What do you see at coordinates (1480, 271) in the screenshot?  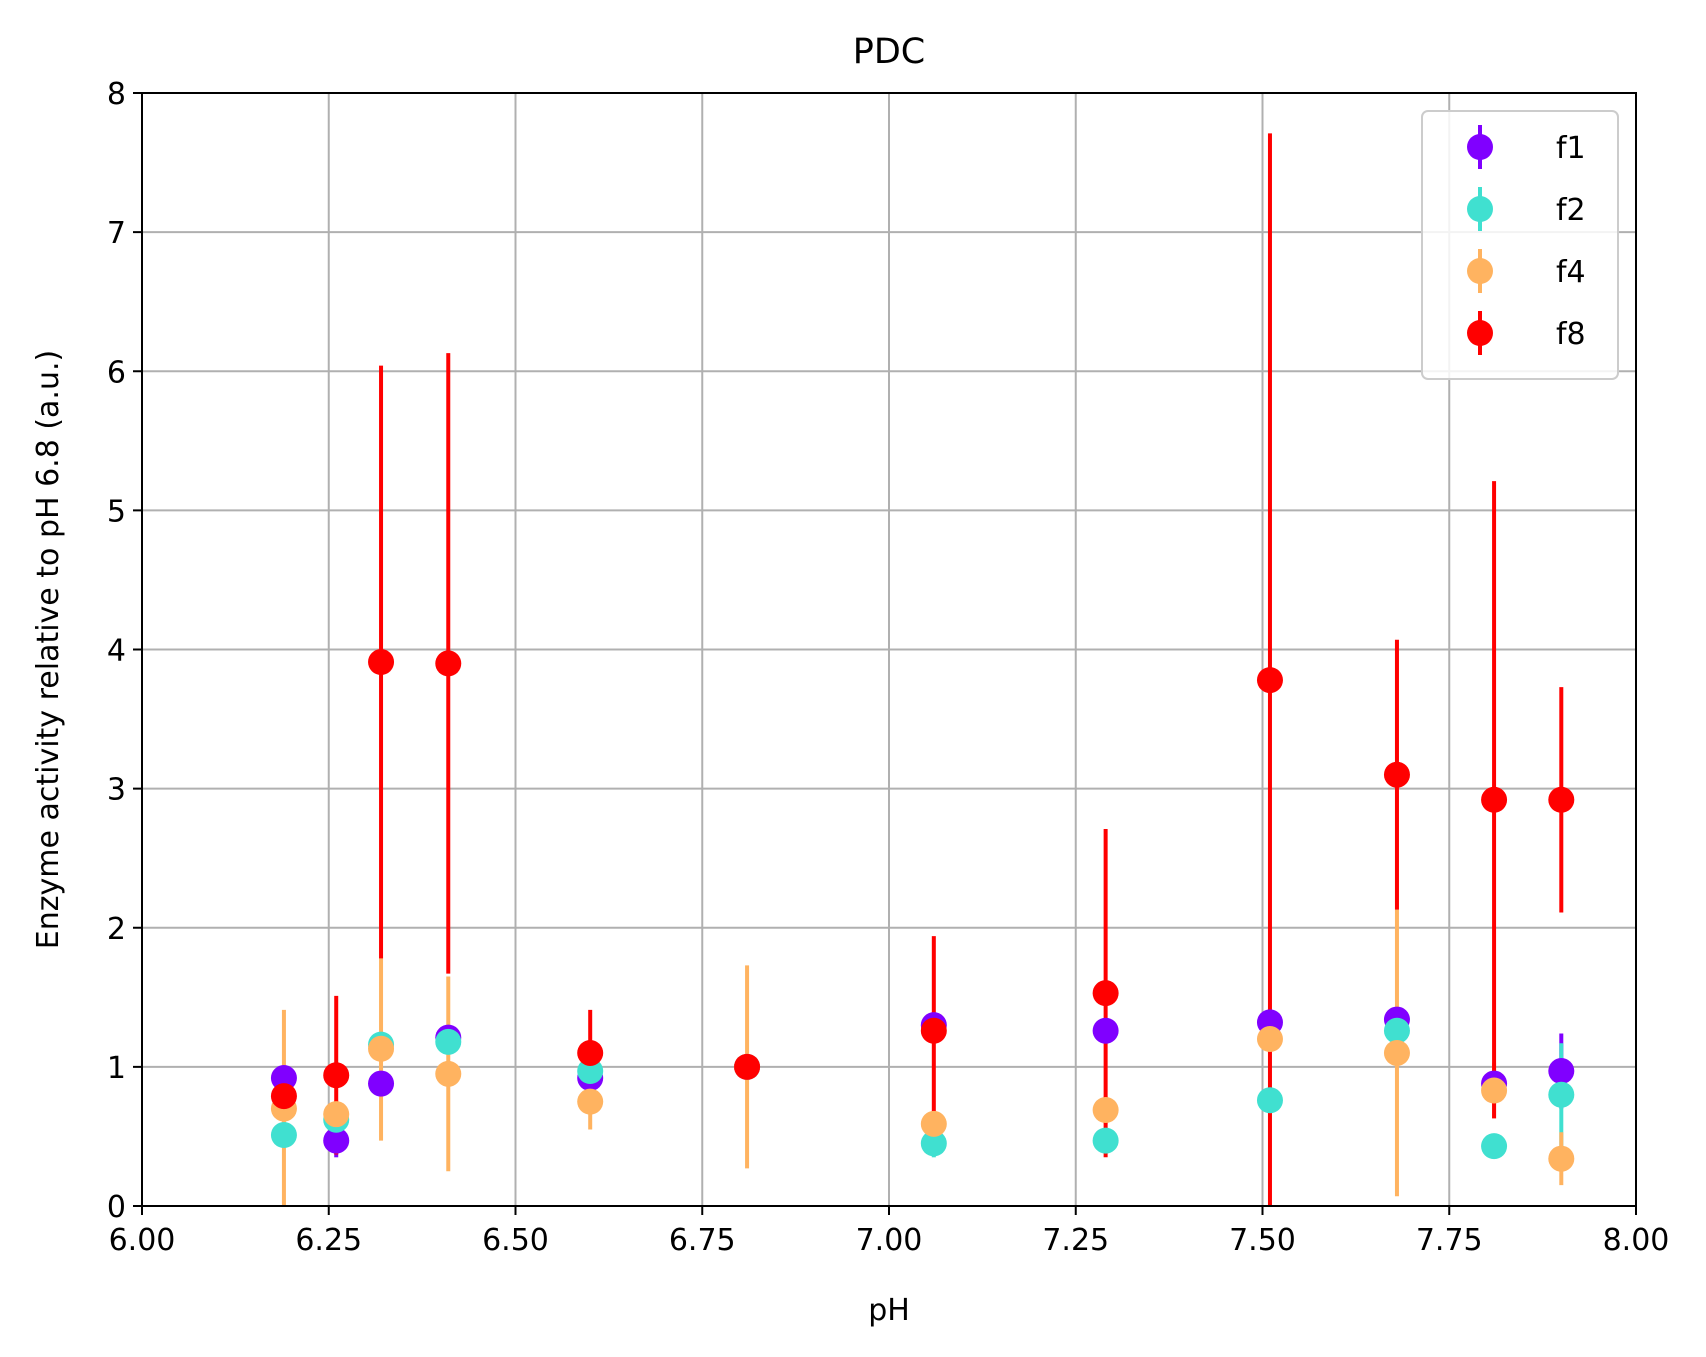 I see `legend-marker-f4` at bounding box center [1480, 271].